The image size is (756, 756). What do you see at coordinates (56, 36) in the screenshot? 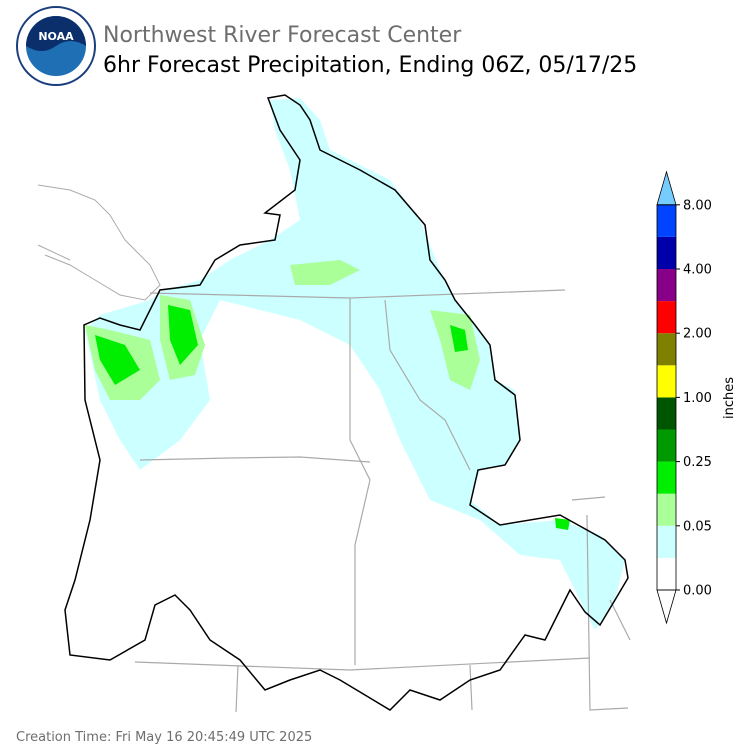
I see `logo-text: NOAA` at bounding box center [56, 36].